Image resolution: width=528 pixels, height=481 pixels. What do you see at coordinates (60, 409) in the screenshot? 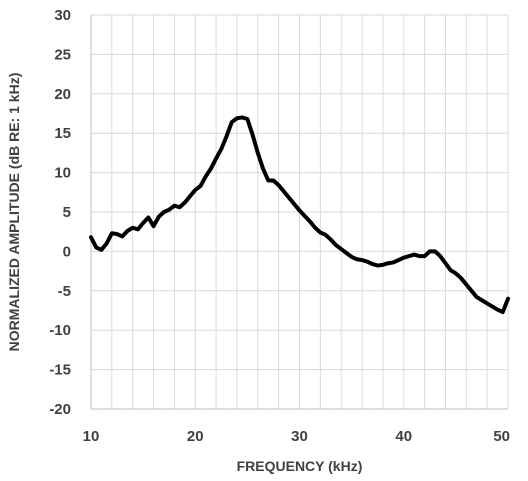
I see `y-tick-label: -20` at bounding box center [60, 409].